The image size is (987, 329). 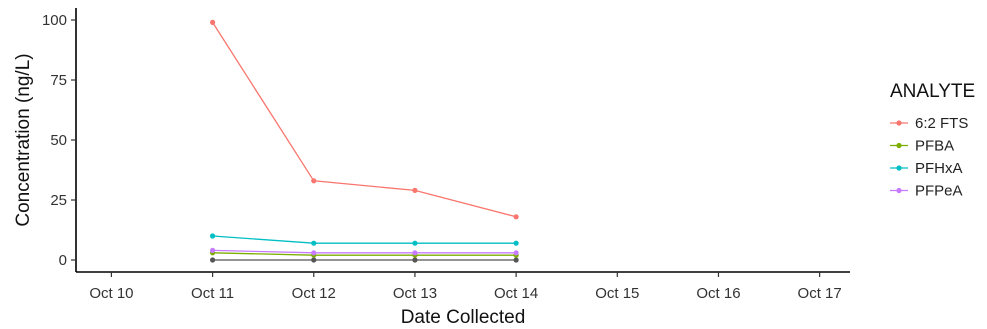 What do you see at coordinates (314, 293) in the screenshot?
I see `x-tick-label: Oct 12` at bounding box center [314, 293].